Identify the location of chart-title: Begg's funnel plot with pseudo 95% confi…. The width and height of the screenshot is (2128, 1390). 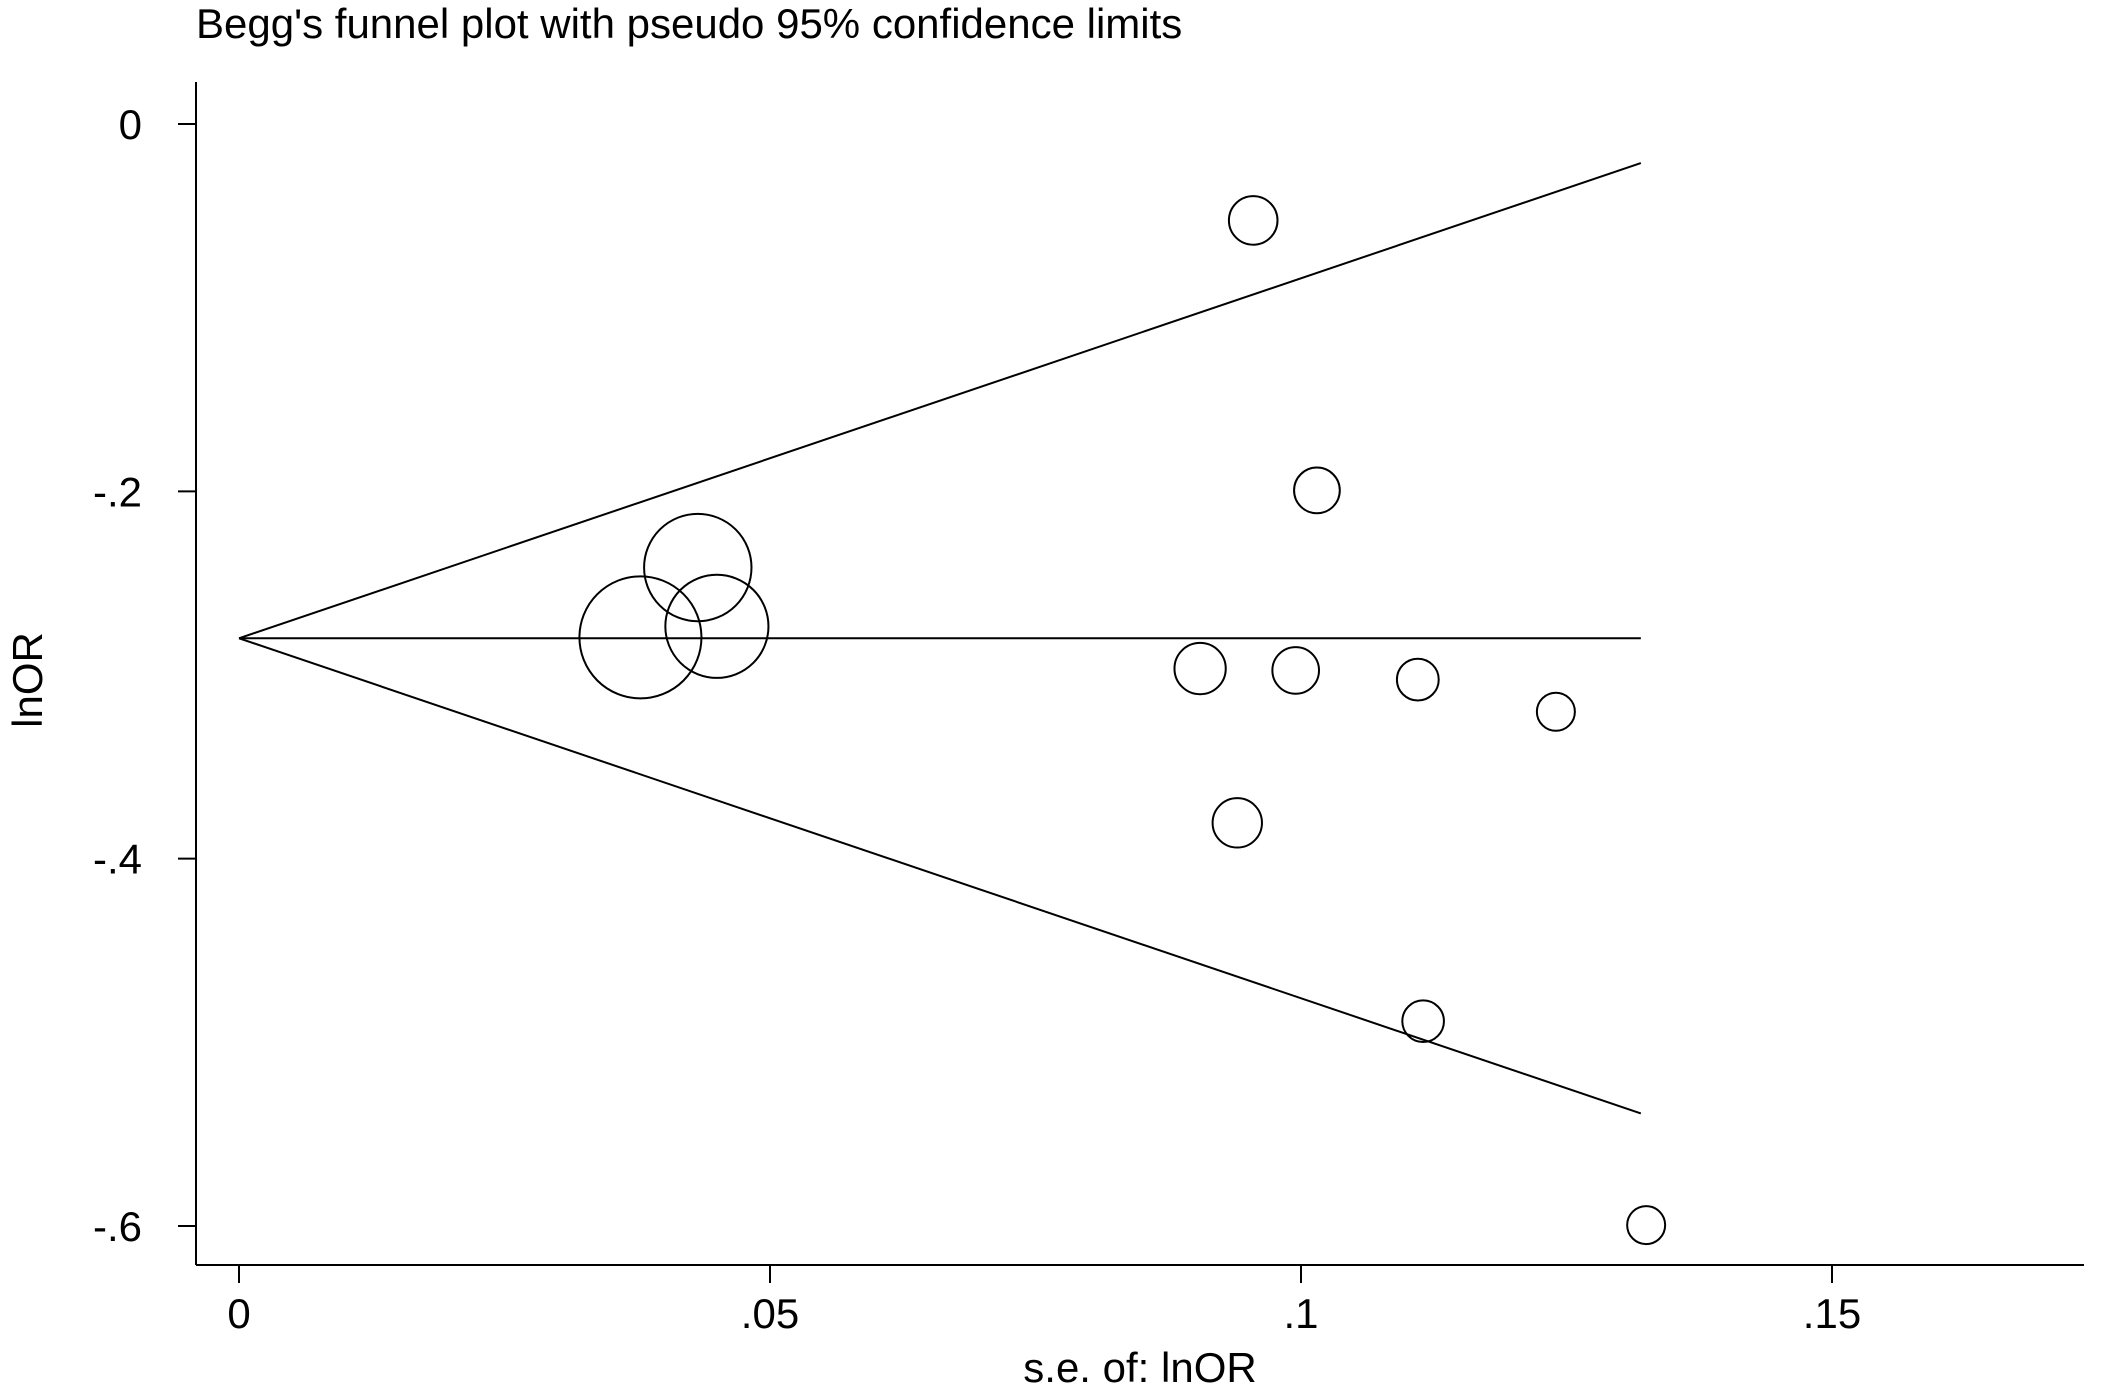
(689, 23).